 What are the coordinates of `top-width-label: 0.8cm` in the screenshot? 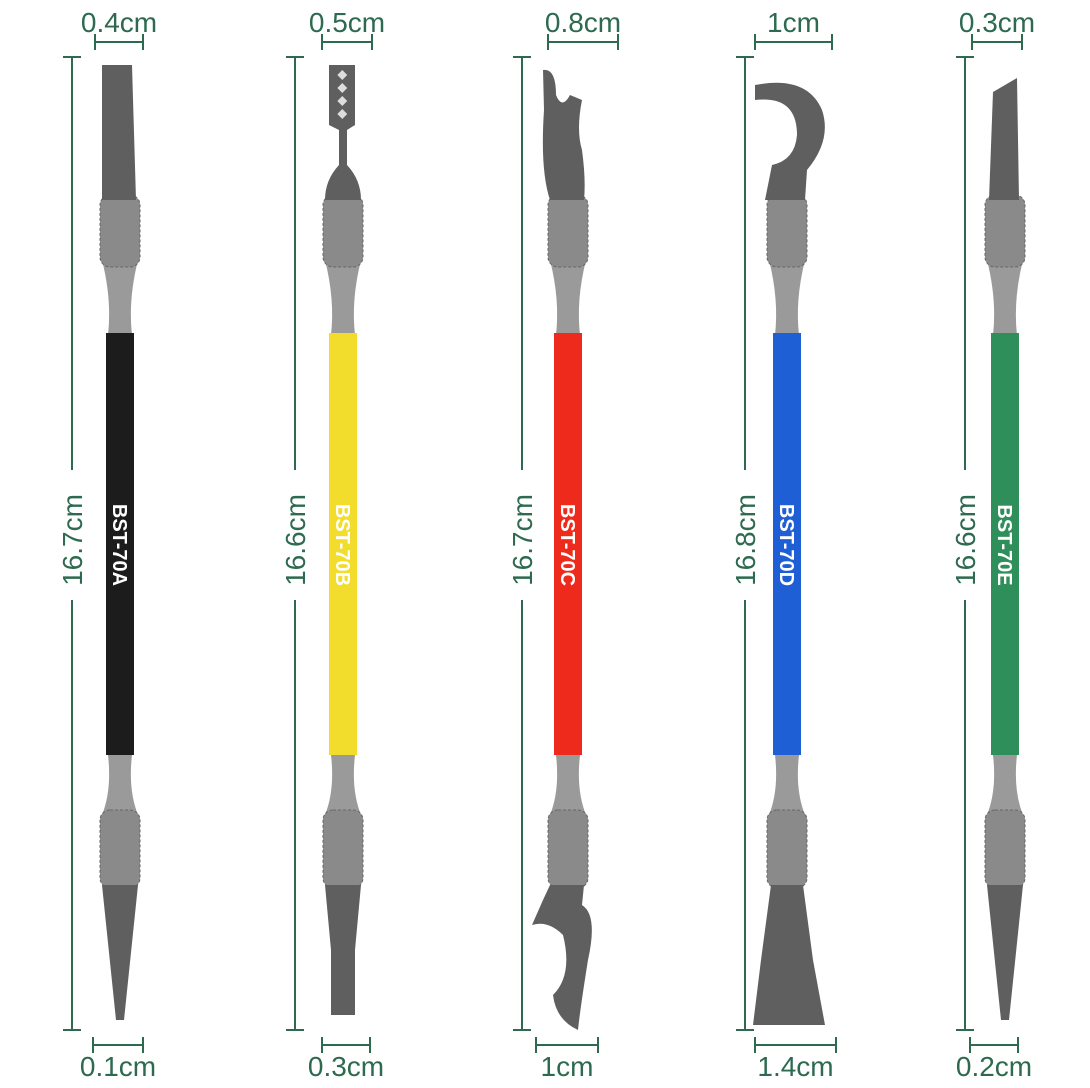 It's located at (583, 22).